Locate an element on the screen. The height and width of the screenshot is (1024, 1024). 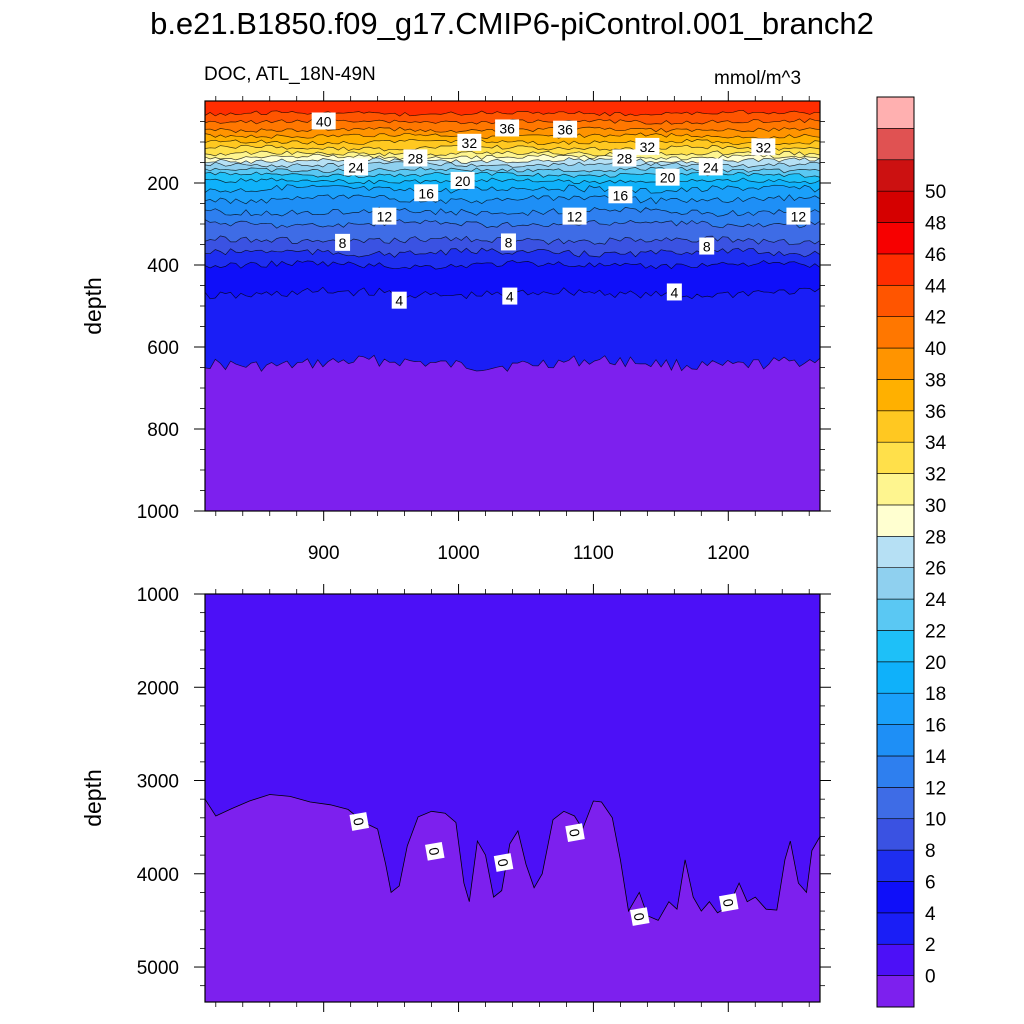
colorbar-label: 30 is located at coordinates (935, 506).